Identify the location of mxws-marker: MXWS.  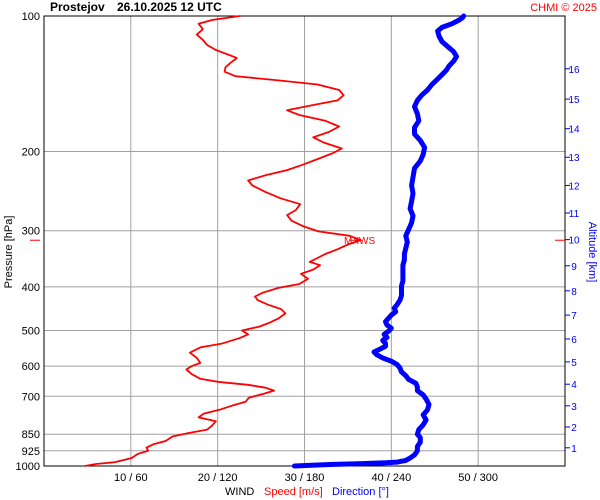
(297, 241).